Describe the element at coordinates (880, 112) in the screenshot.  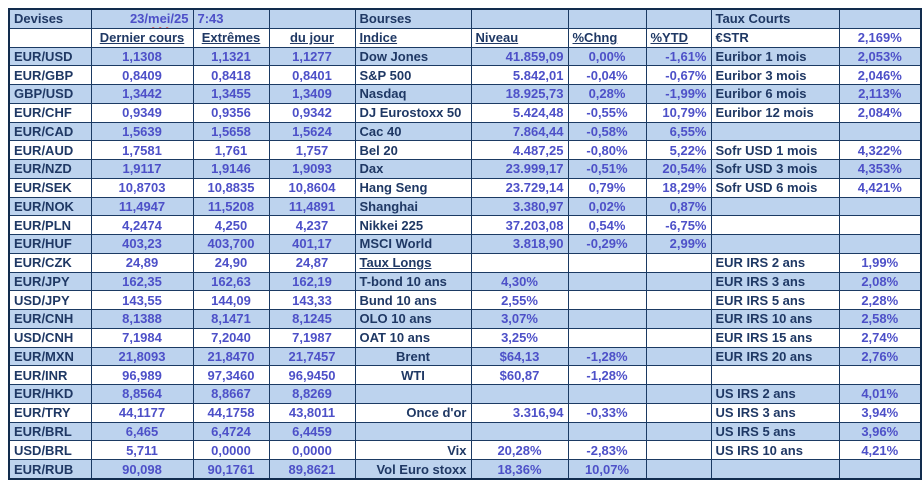
I see `euribor-12-mois-value: 2,084%` at that location.